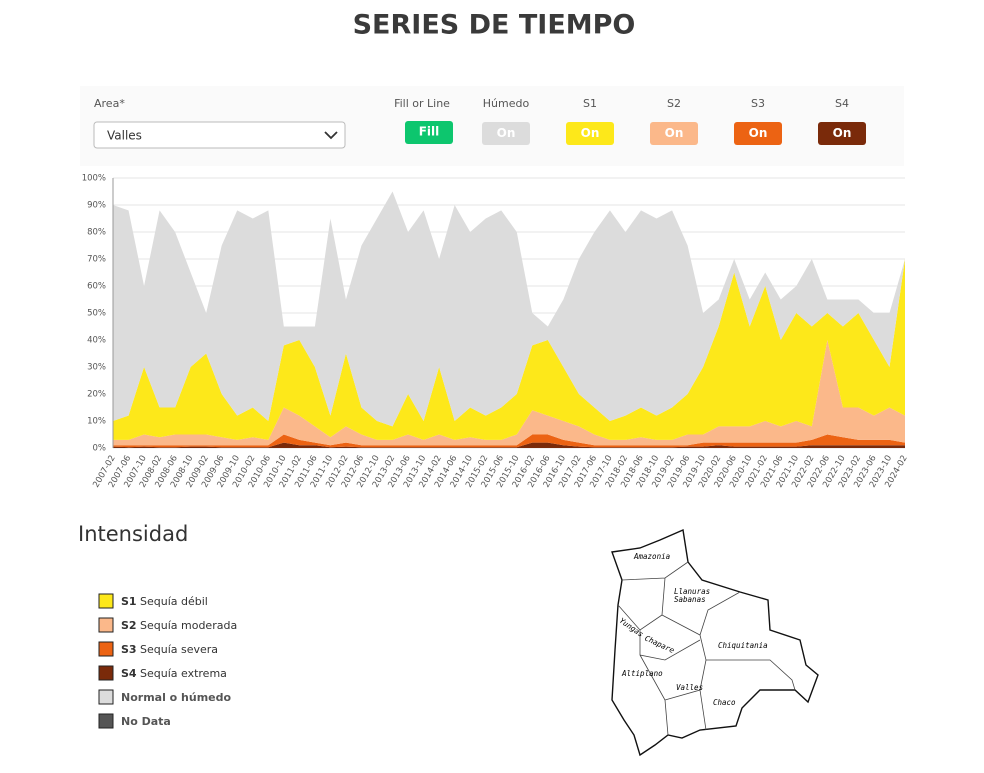  I want to click on mode-button, so click(429, 132).